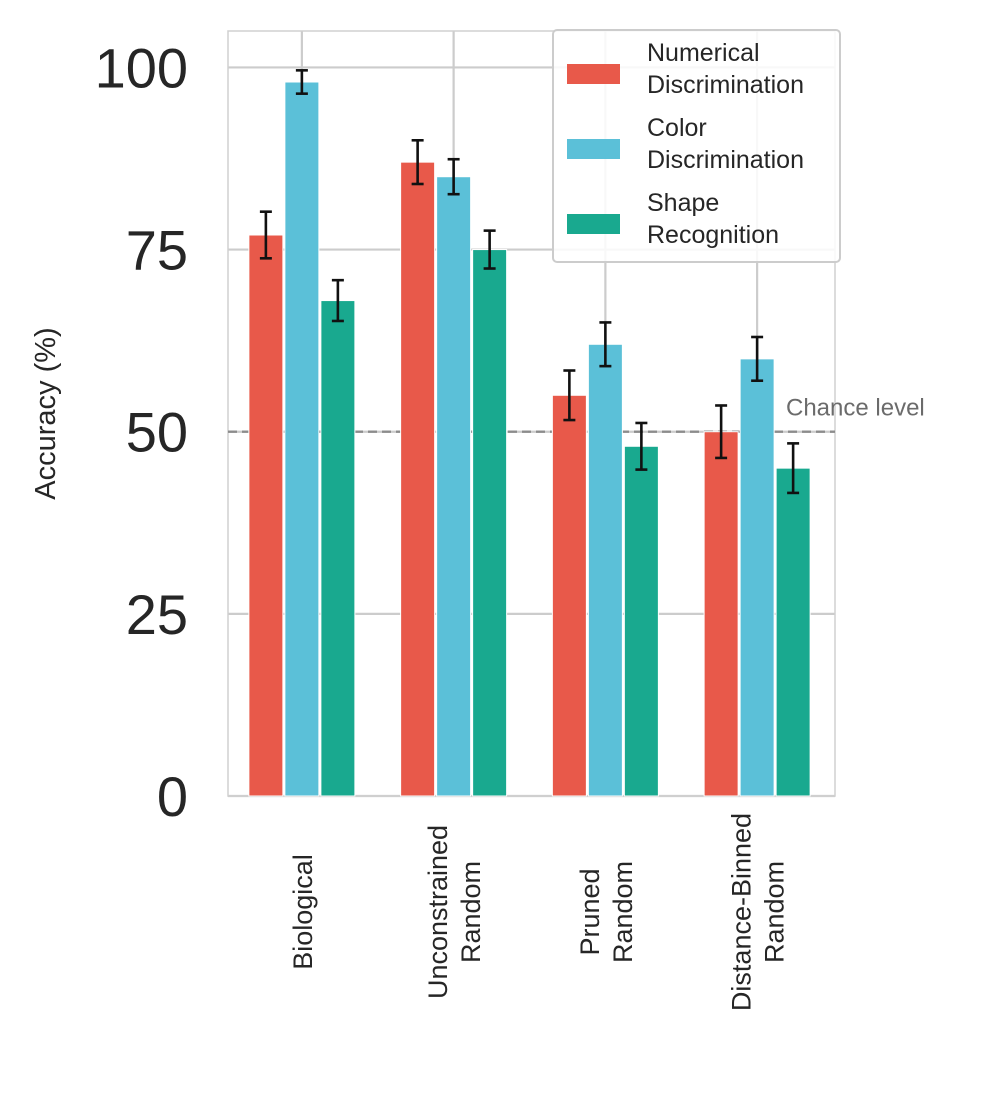  Describe the element at coordinates (303, 912) in the screenshot. I see `x-tick-label: Biological` at that location.